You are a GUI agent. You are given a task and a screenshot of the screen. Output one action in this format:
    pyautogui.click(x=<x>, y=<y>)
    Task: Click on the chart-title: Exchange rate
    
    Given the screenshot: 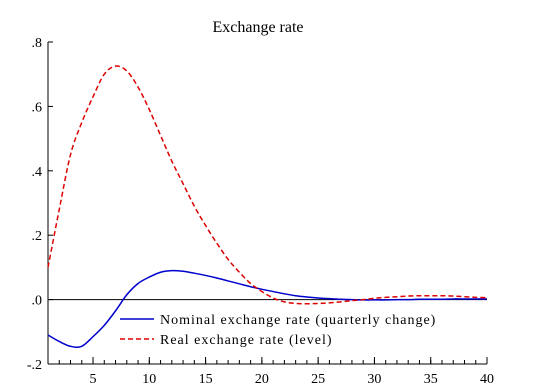 What is the action you would take?
    pyautogui.click(x=257, y=27)
    